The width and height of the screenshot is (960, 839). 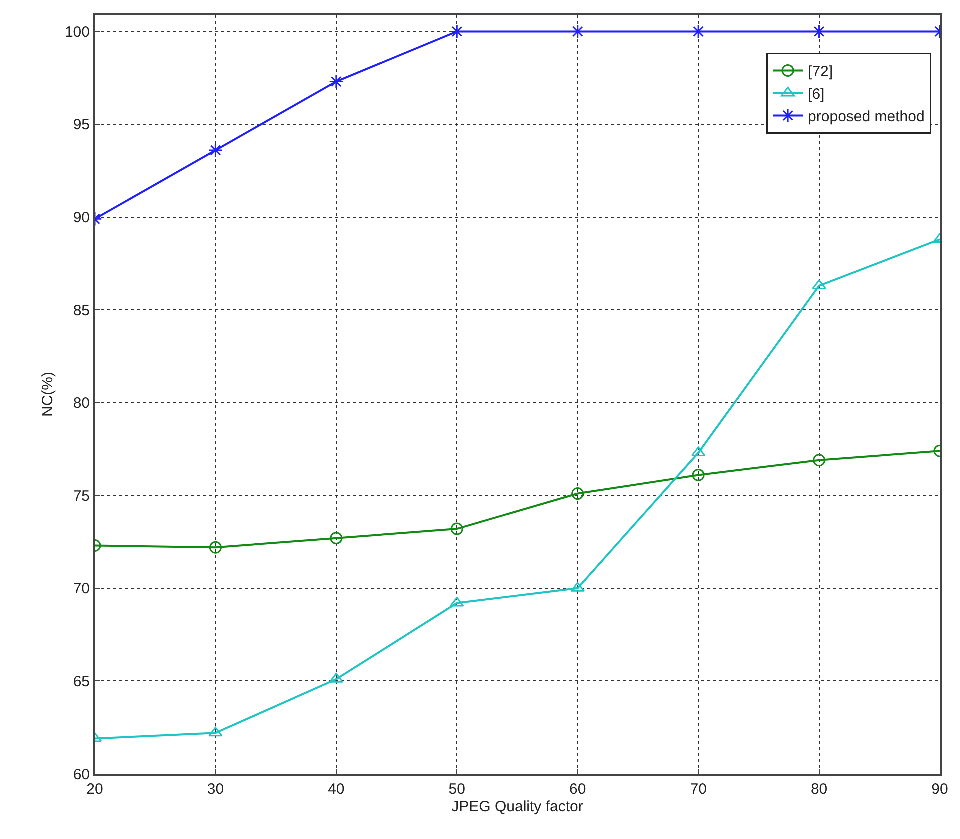 I want to click on x-tick-label: 70, so click(x=698, y=789).